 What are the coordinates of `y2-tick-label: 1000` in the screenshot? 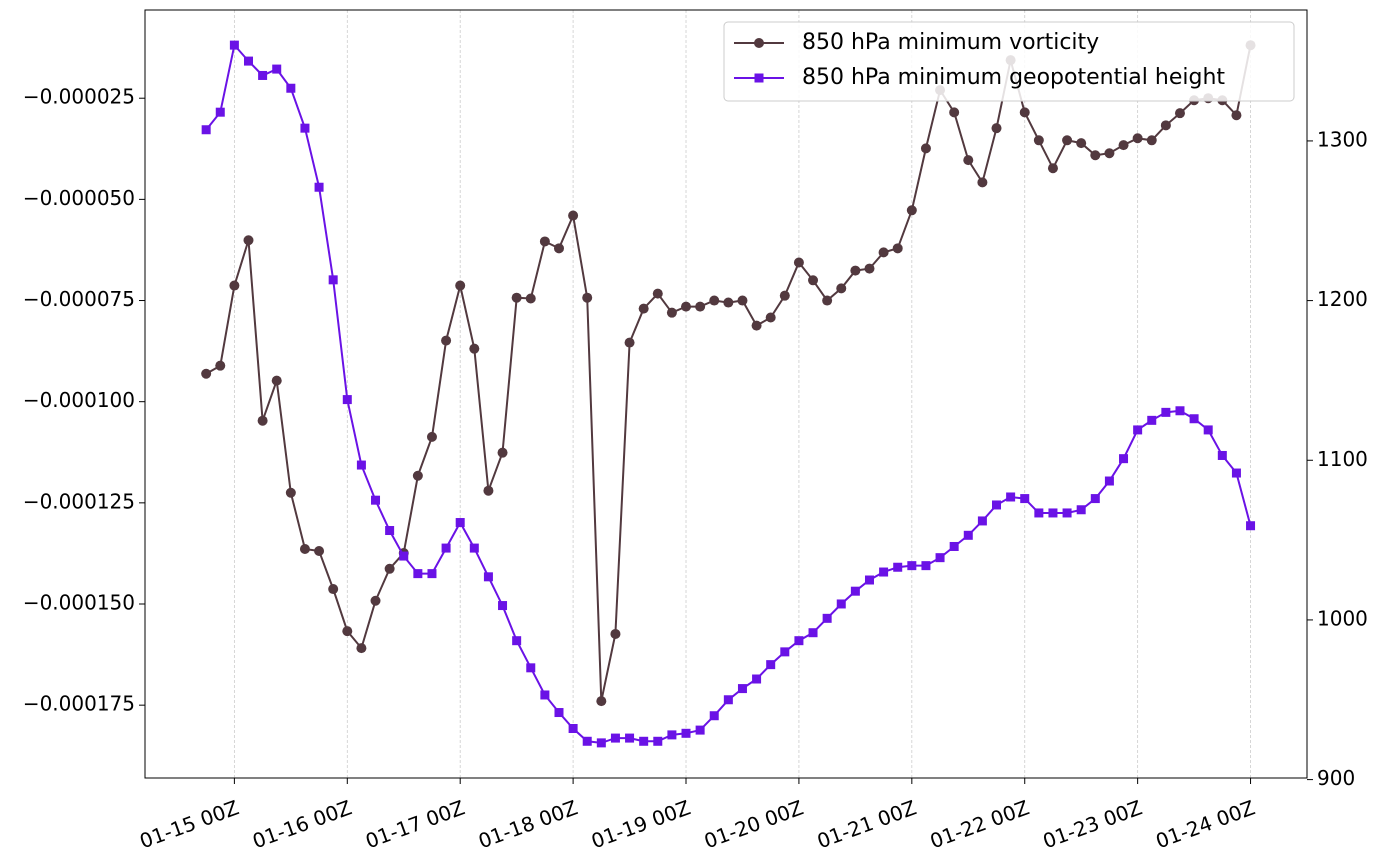 It's located at (1342, 618).